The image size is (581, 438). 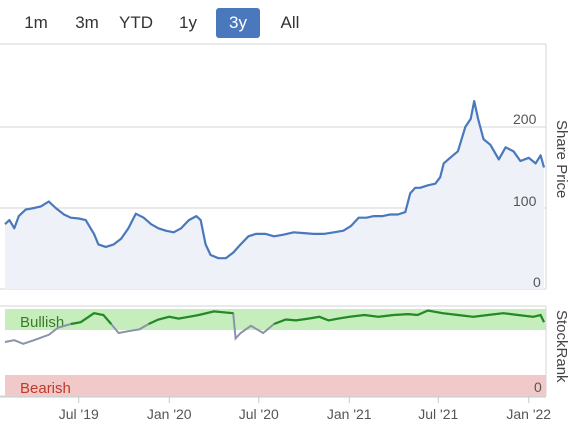 What do you see at coordinates (525, 119) in the screenshot?
I see `price-tick-200: 200` at bounding box center [525, 119].